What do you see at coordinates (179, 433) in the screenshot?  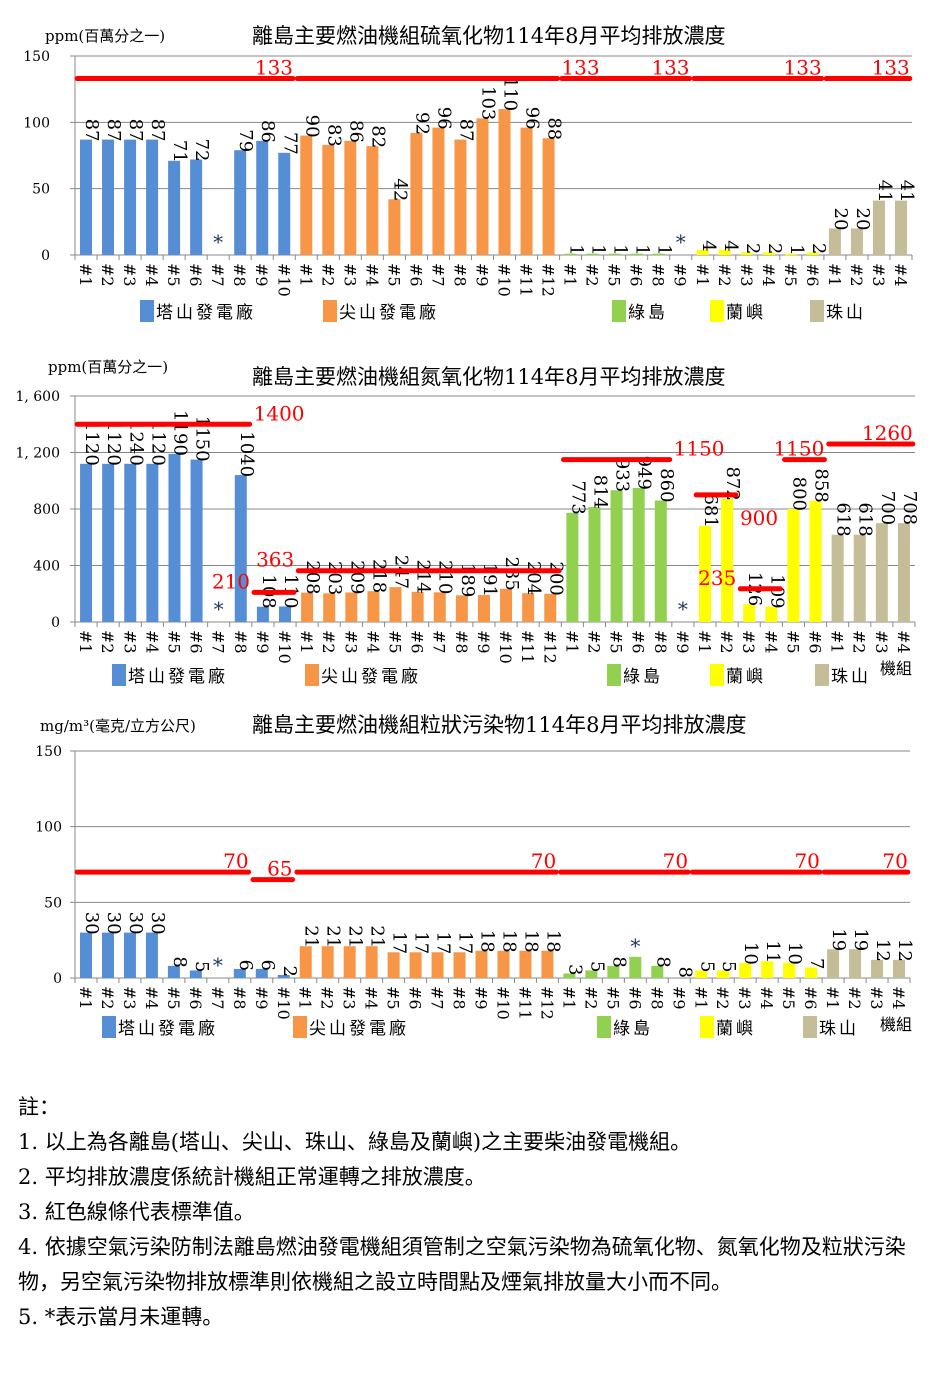 I see `data-label: 1190` at bounding box center [179, 433].